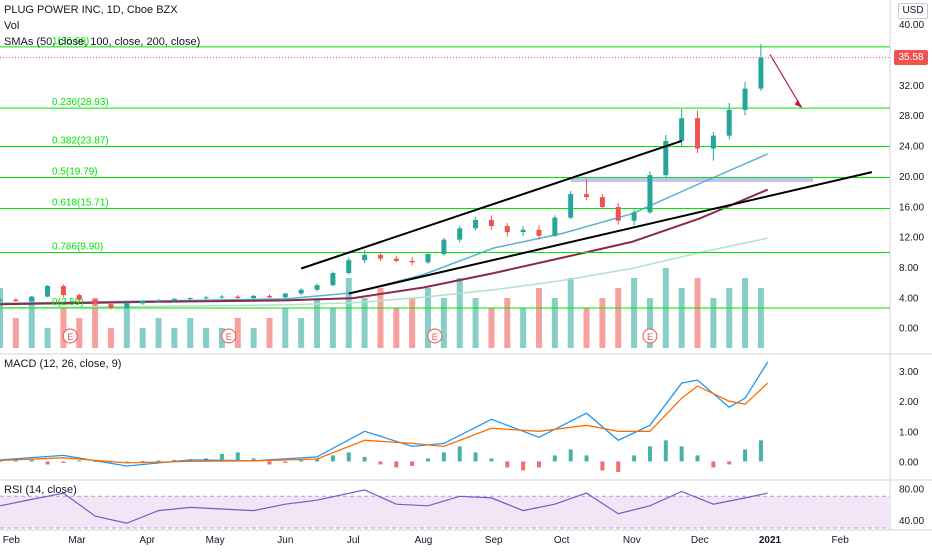 The width and height of the screenshot is (932, 555). Describe the element at coordinates (692, 179) in the screenshot. I see `resistance-zone` at that location.